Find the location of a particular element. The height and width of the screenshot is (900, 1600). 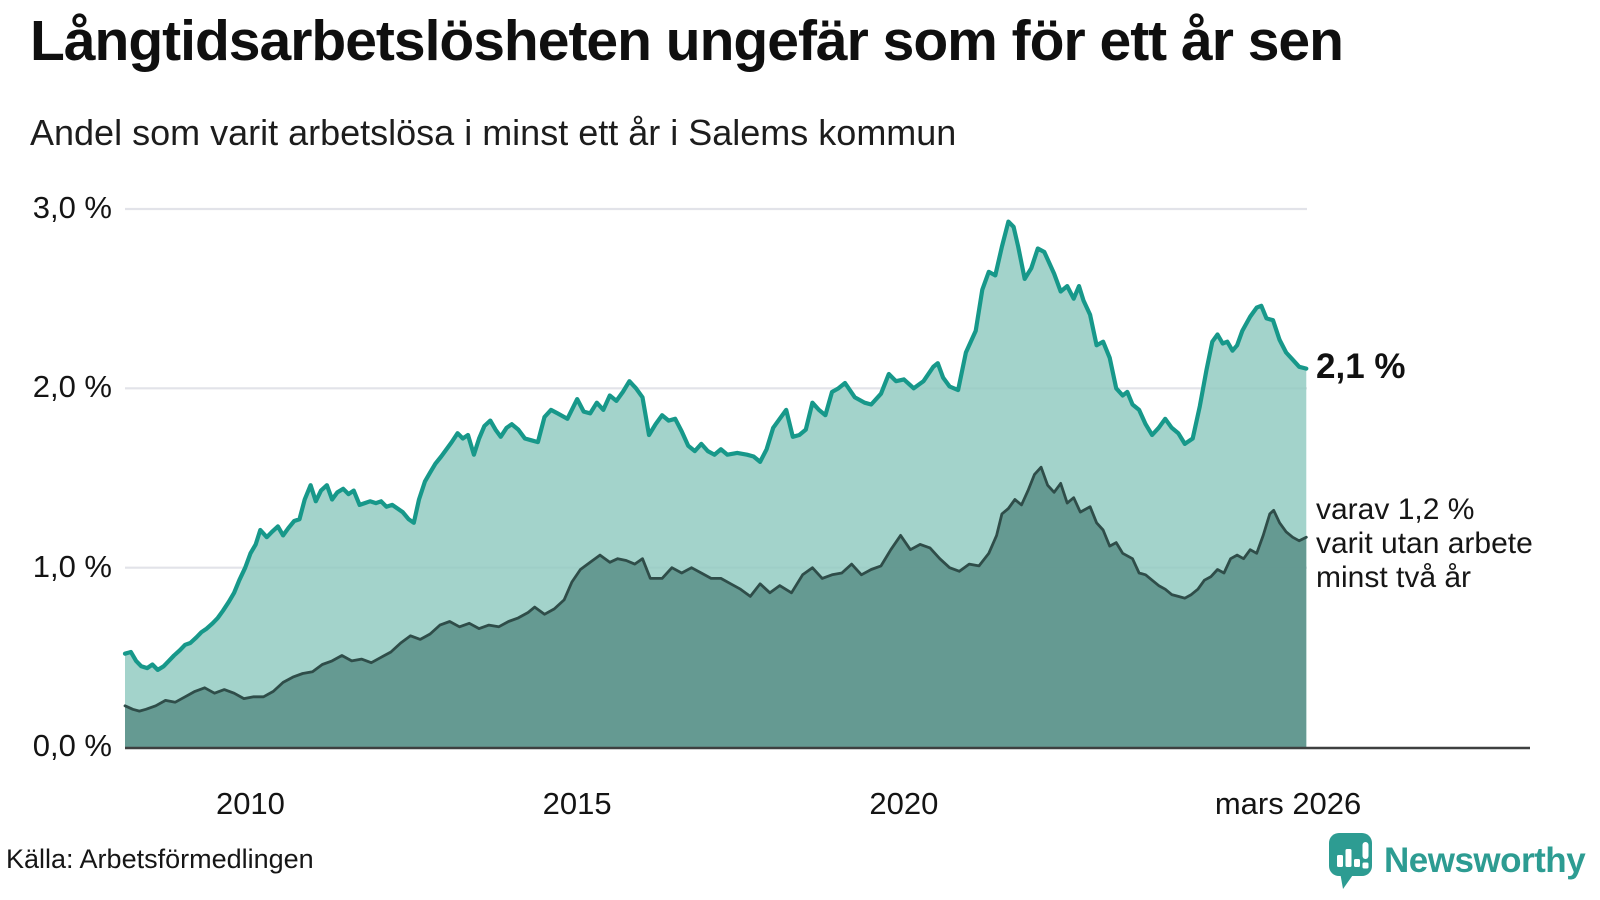

x-tick-label: 2015 is located at coordinates (577, 803).